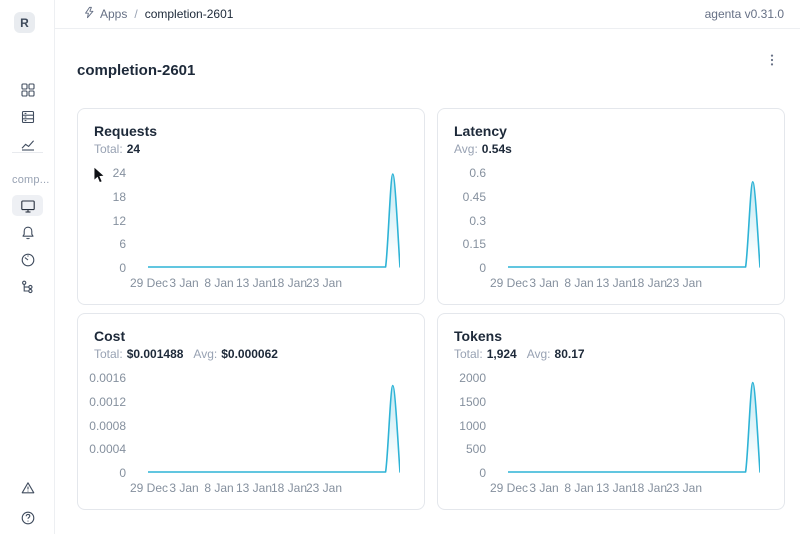 The height and width of the screenshot is (534, 800). What do you see at coordinates (274, 426) in the screenshot?
I see `cost-line-chart` at bounding box center [274, 426].